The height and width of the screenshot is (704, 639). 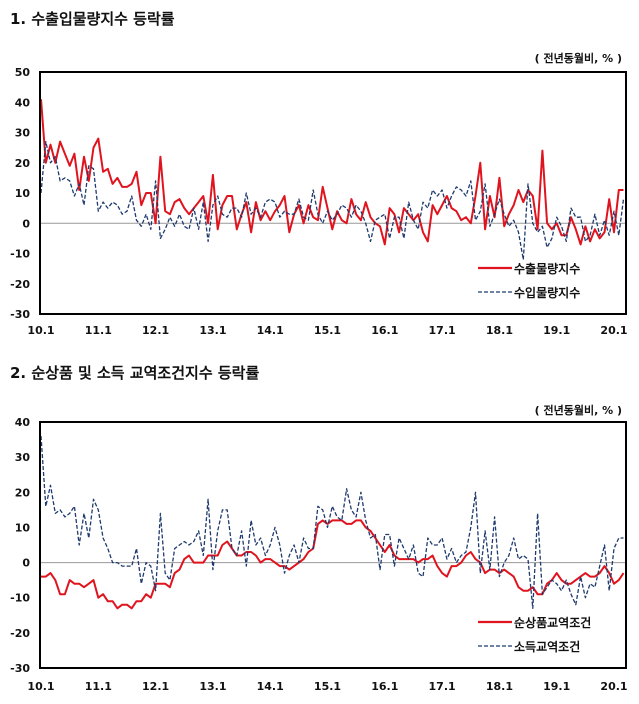 What do you see at coordinates (552, 622) in the screenshot?
I see `legend-label: 순상품교역조건` at bounding box center [552, 622].